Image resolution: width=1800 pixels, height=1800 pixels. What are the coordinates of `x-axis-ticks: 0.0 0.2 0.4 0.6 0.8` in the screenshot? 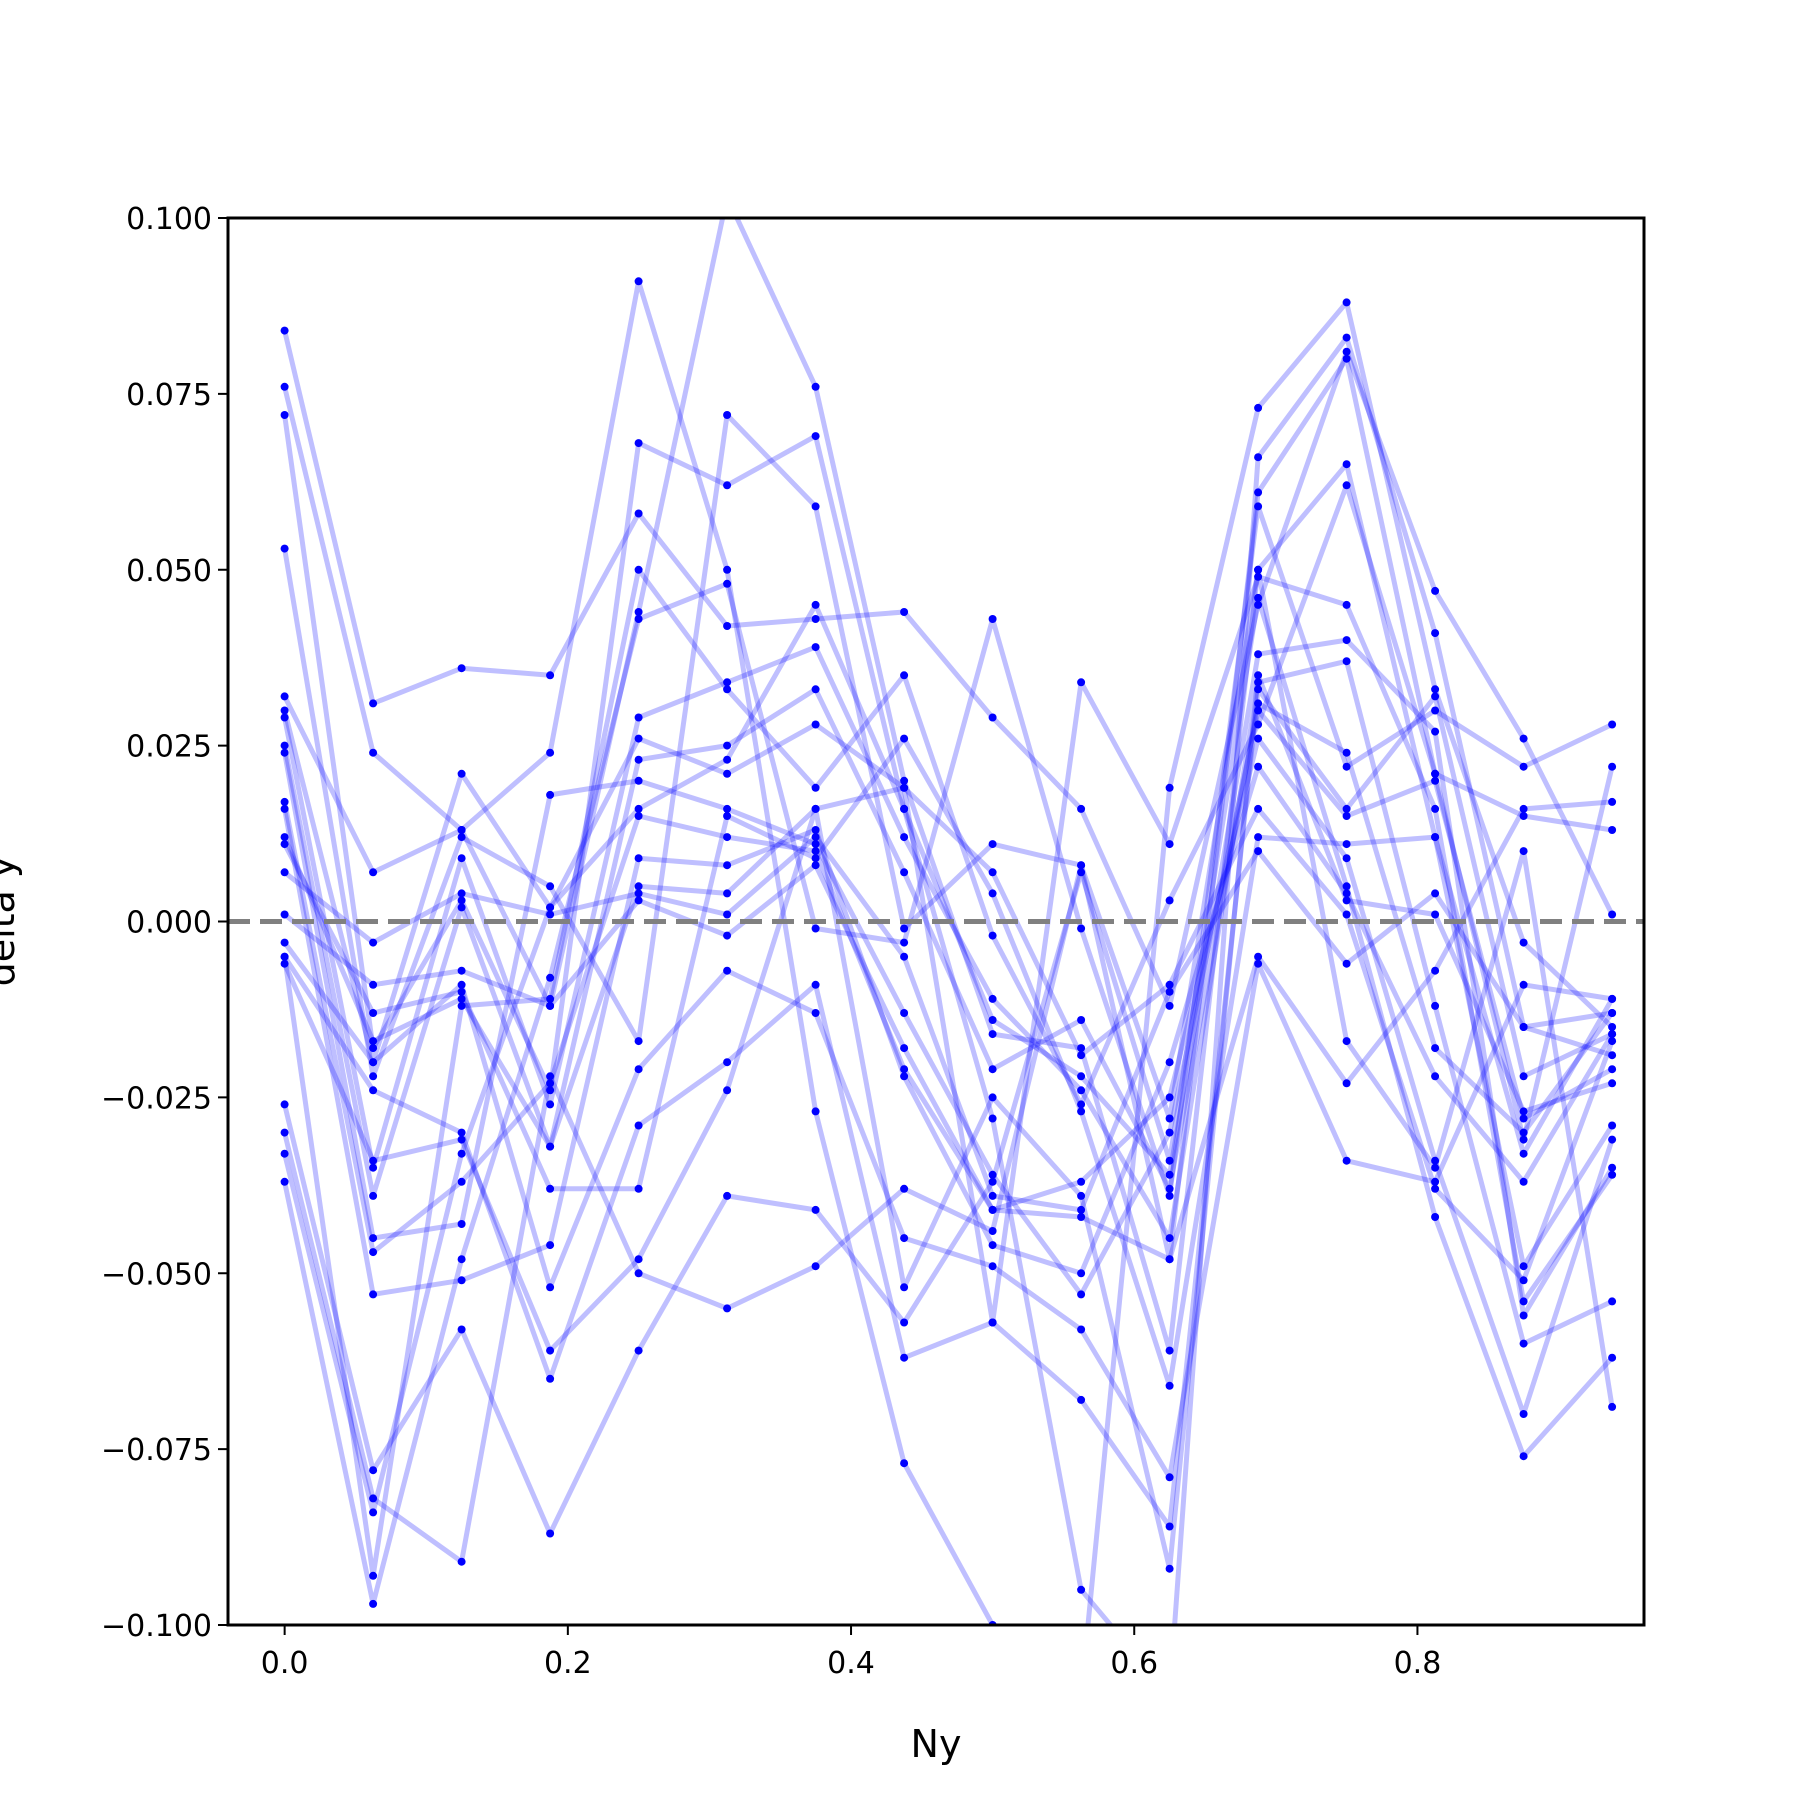 It's located at (851, 1653).